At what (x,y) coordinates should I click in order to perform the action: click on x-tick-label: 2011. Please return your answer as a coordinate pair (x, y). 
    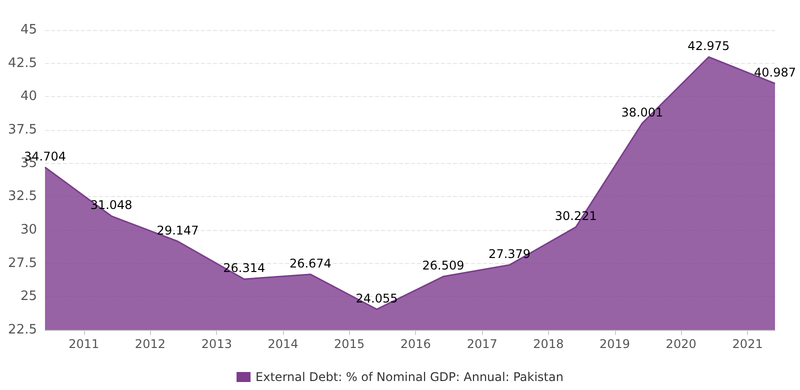
    Looking at the image, I should click on (84, 344).